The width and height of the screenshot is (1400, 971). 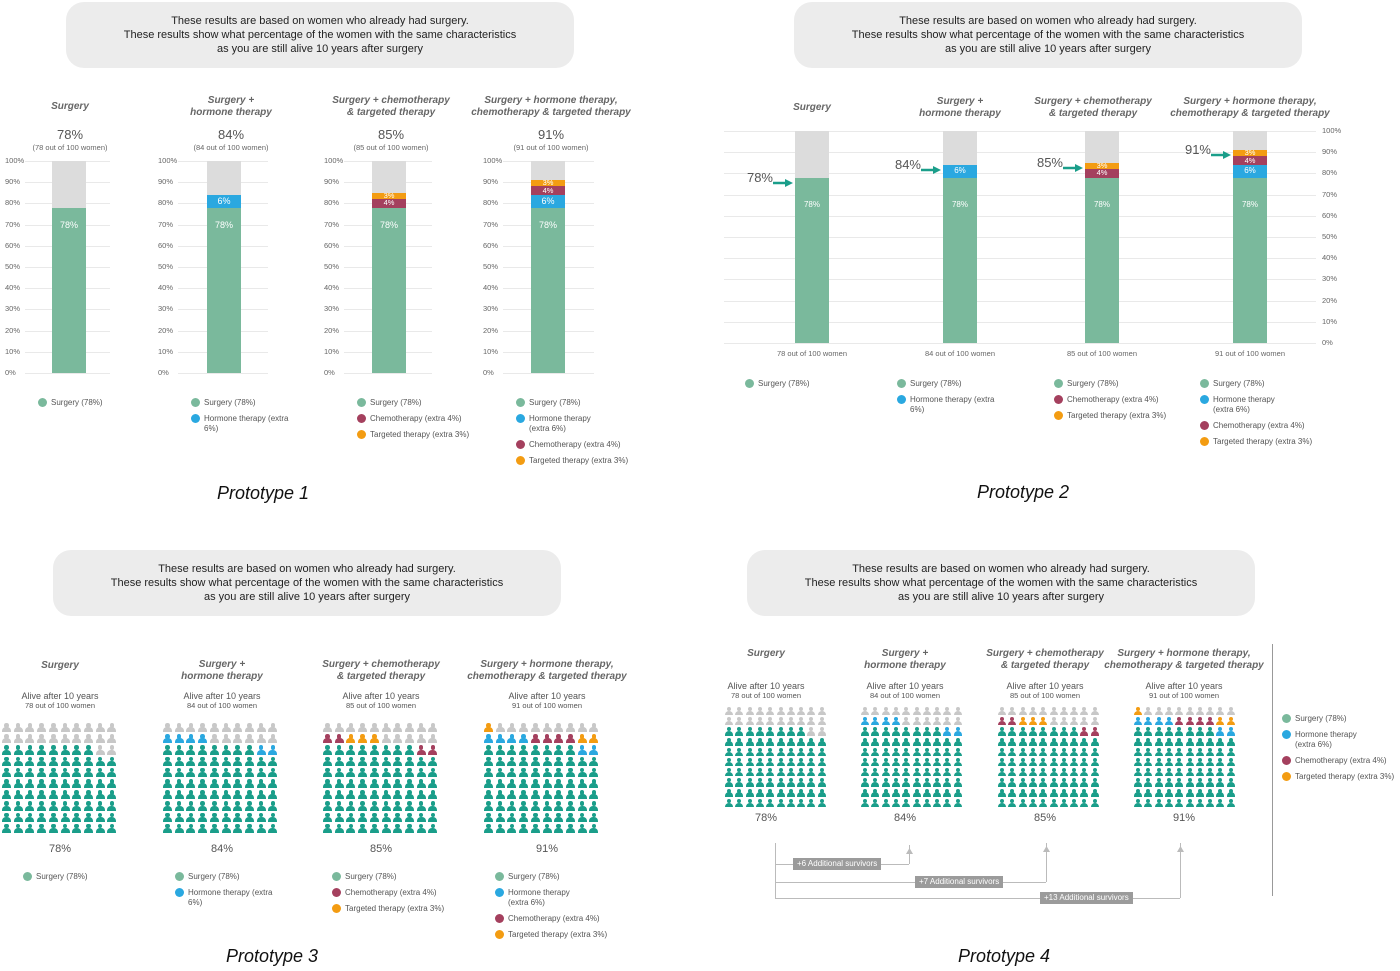 What do you see at coordinates (812, 107) in the screenshot?
I see `title-line: Surgery` at bounding box center [812, 107].